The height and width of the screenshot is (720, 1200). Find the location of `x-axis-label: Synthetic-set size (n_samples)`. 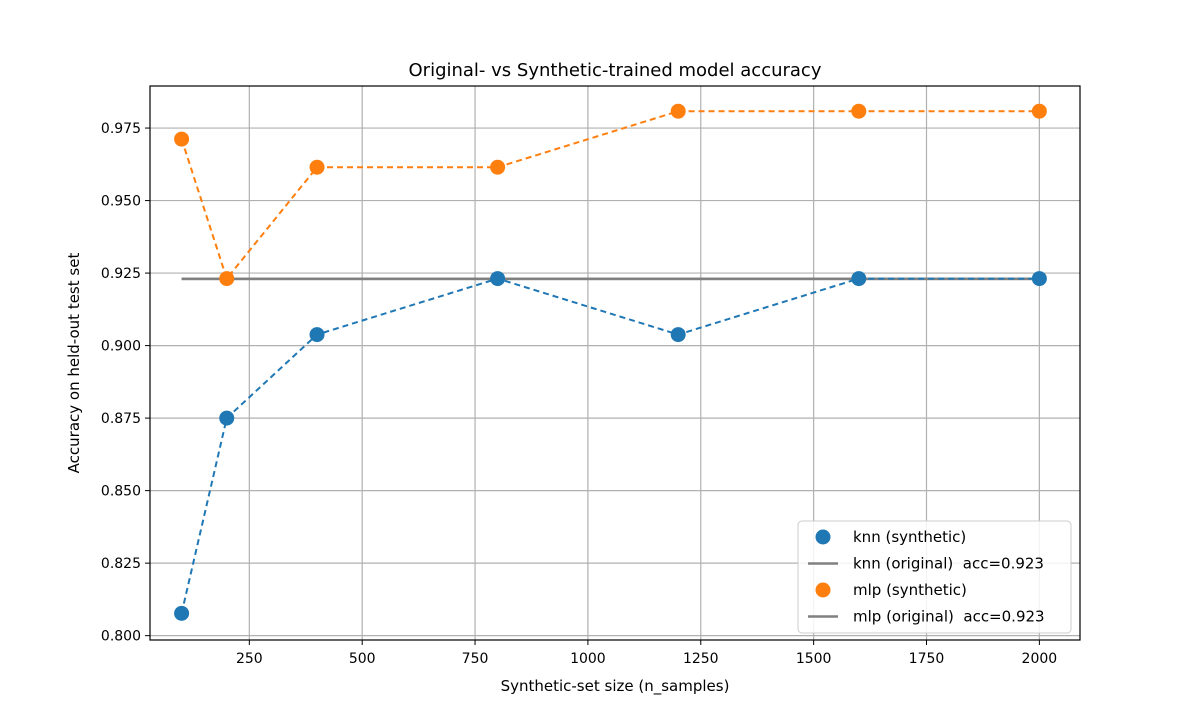

x-axis-label: Synthetic-set size (n_samples) is located at coordinates (615, 686).